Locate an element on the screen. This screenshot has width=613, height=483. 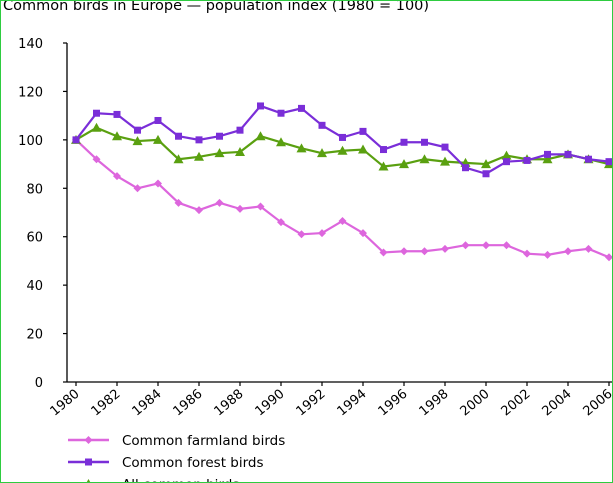
legend-label: Common farmland birds is located at coordinates (203, 441).